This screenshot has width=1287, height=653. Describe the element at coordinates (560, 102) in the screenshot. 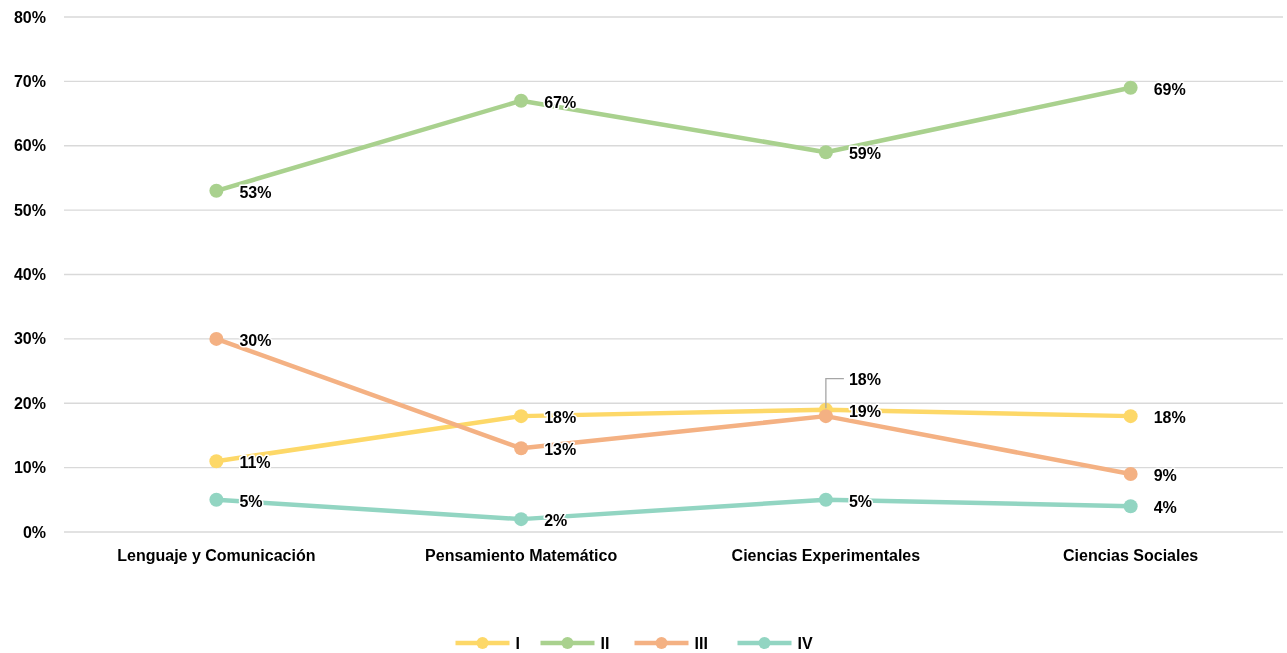

I see `data-label: 67%` at that location.